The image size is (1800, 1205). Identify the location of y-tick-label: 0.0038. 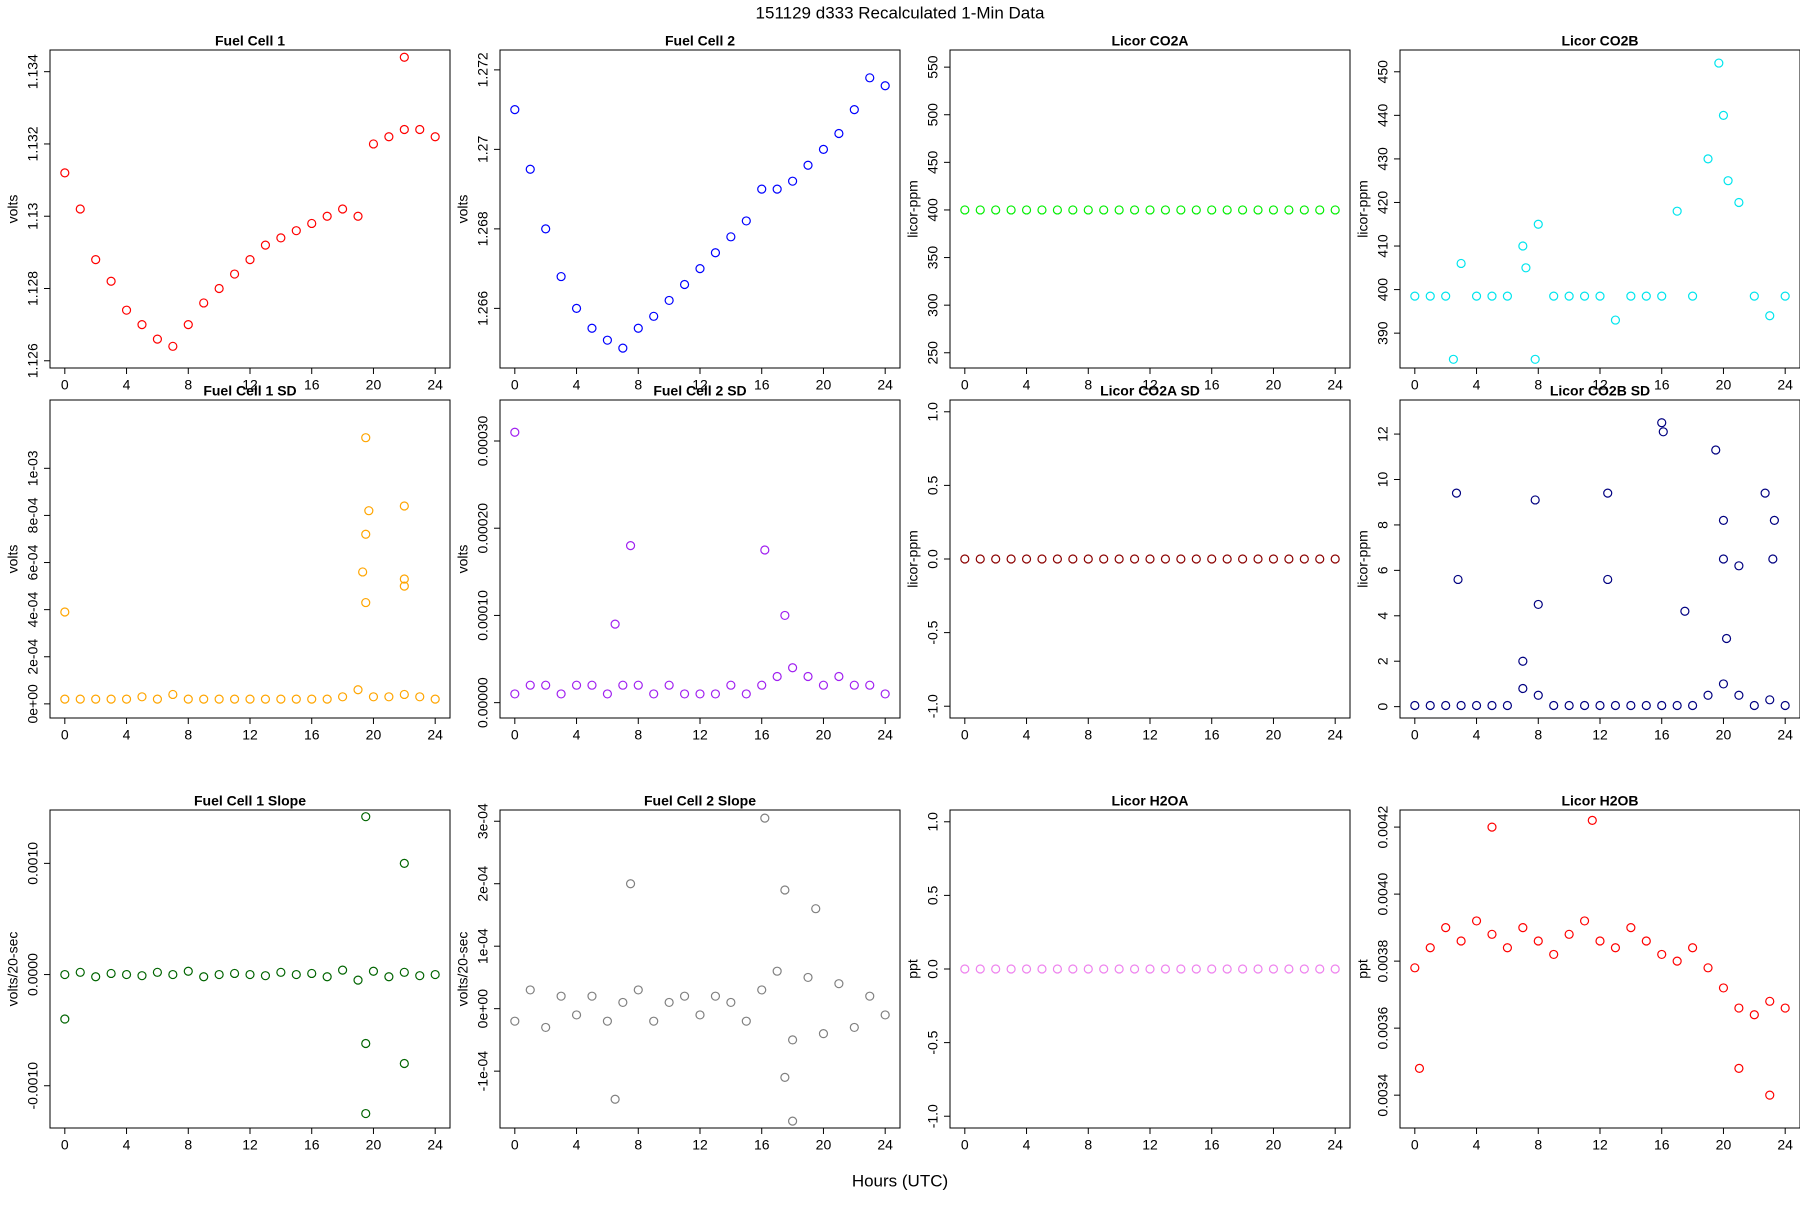
(1383, 961).